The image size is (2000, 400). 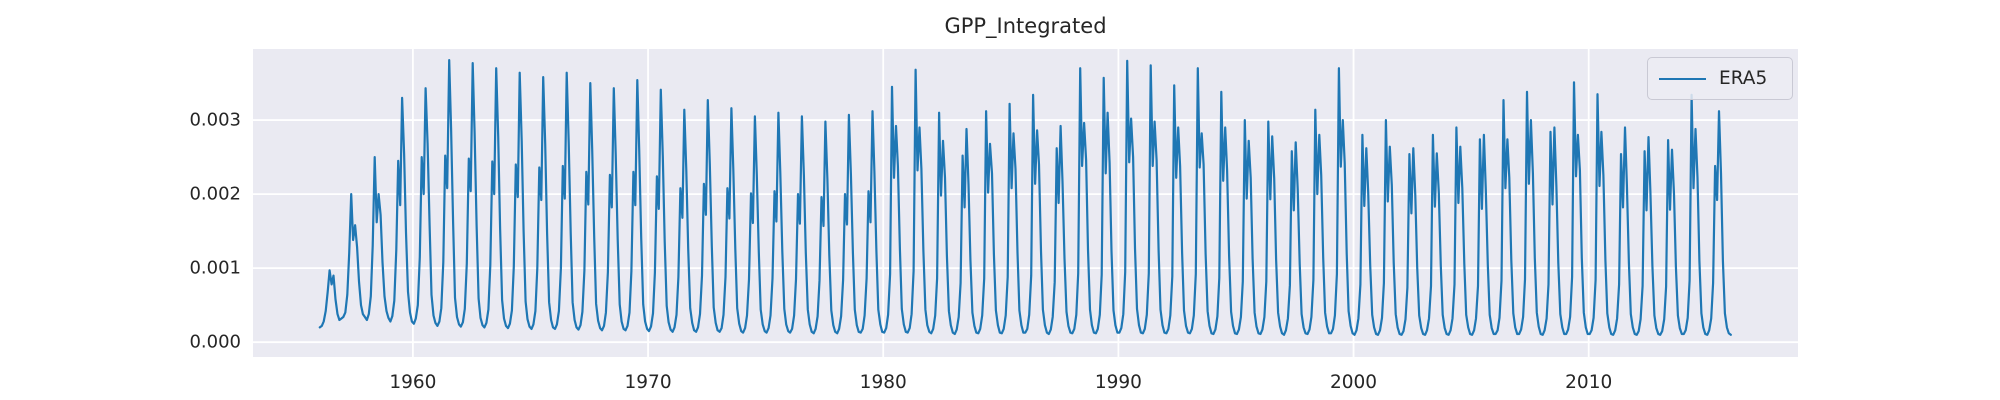 What do you see at coordinates (1025, 26) in the screenshot?
I see `chart-title: GPP_Integrated` at bounding box center [1025, 26].